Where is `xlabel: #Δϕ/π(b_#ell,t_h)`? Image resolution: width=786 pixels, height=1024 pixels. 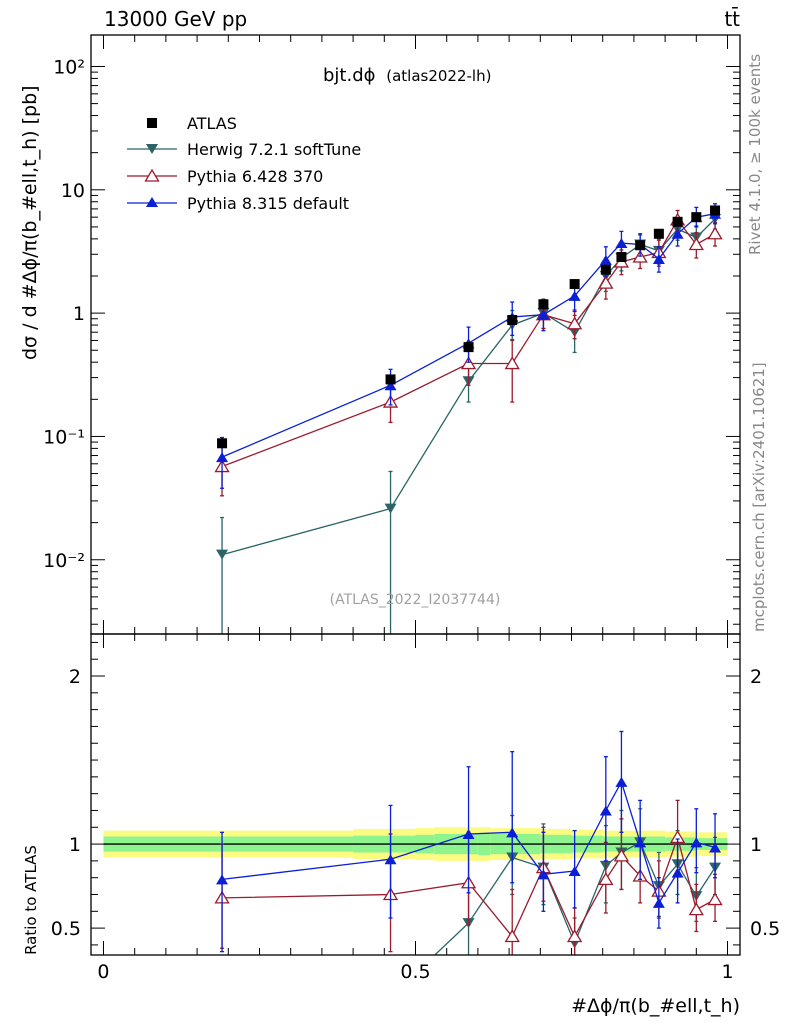 xlabel: #Δϕ/π(b_#ell,t_h) is located at coordinates (655, 1006).